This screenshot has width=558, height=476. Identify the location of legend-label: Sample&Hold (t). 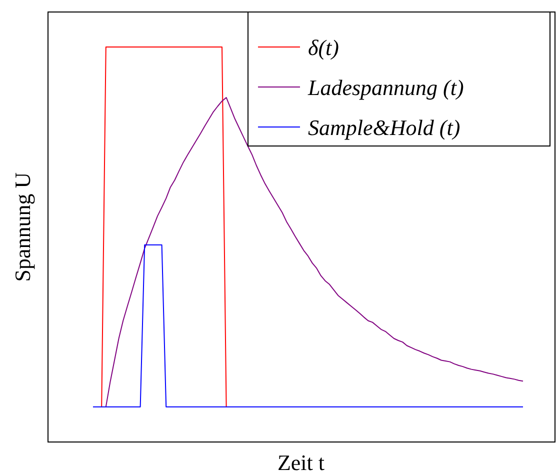
(384, 127).